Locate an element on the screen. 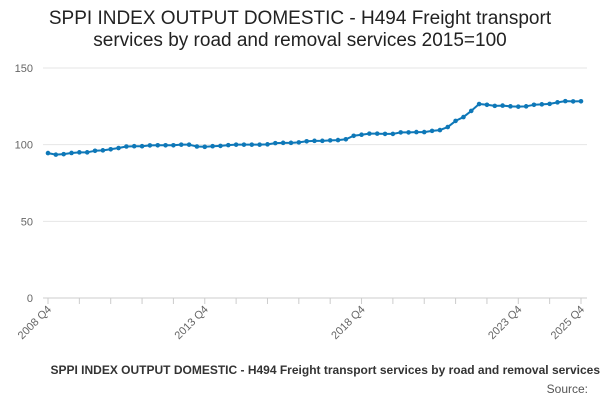 This screenshot has width=600, height=400. y-tick-label: 0 is located at coordinates (30, 299).